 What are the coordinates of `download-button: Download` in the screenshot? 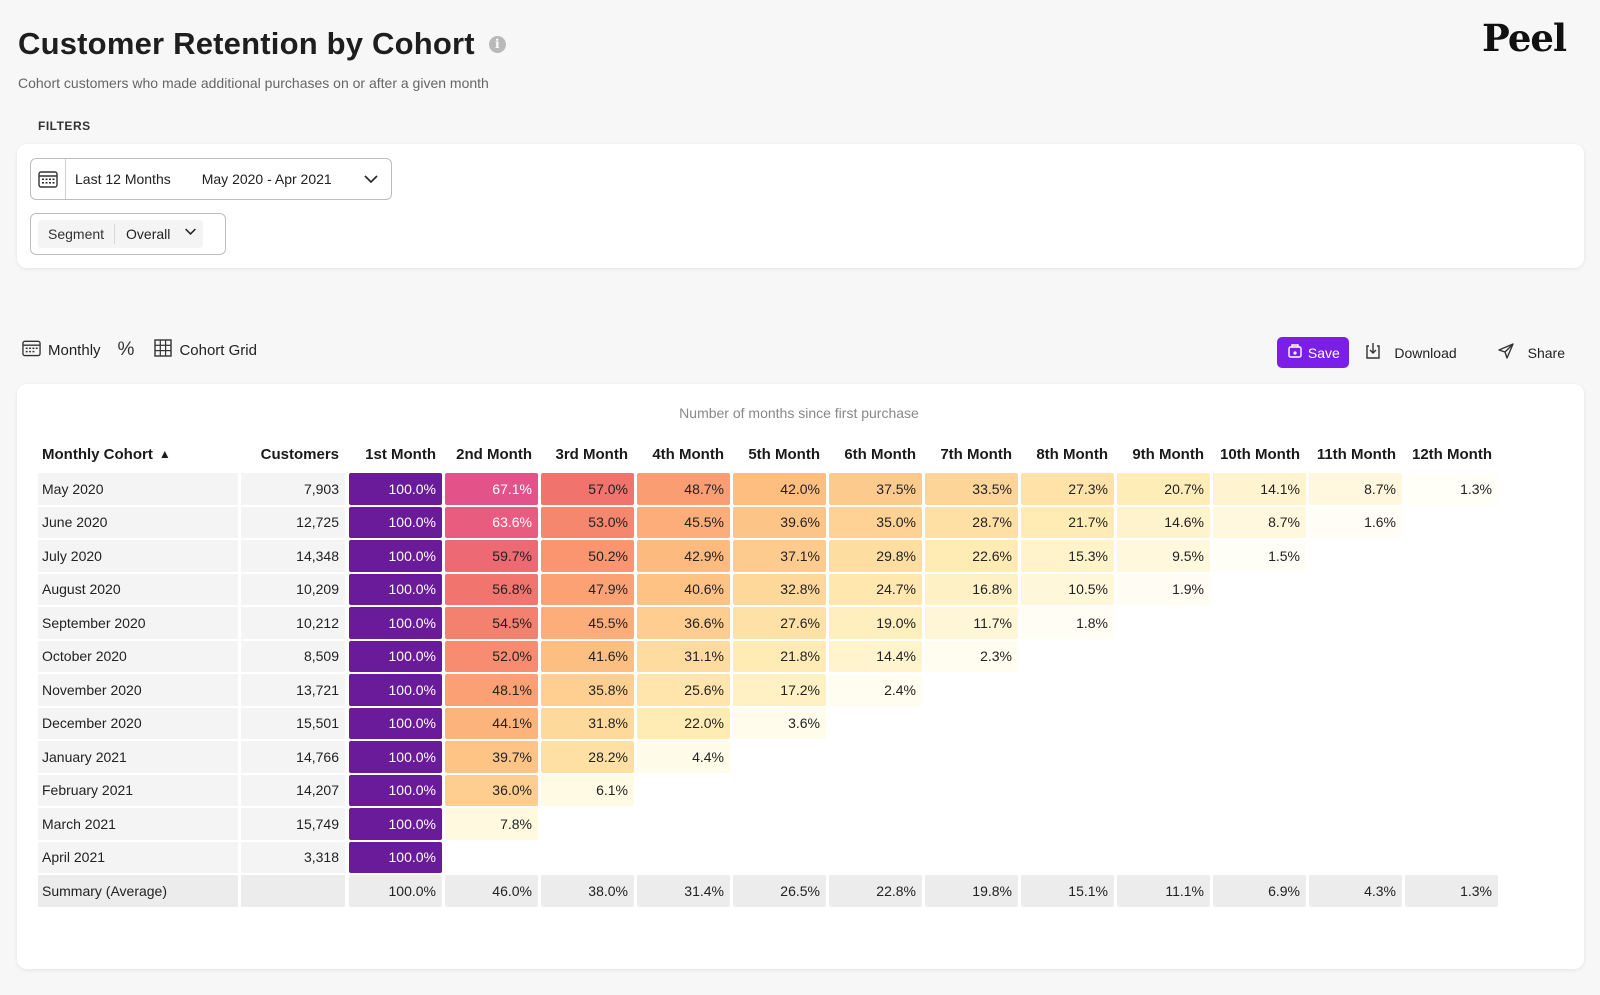 It's located at (1411, 352).